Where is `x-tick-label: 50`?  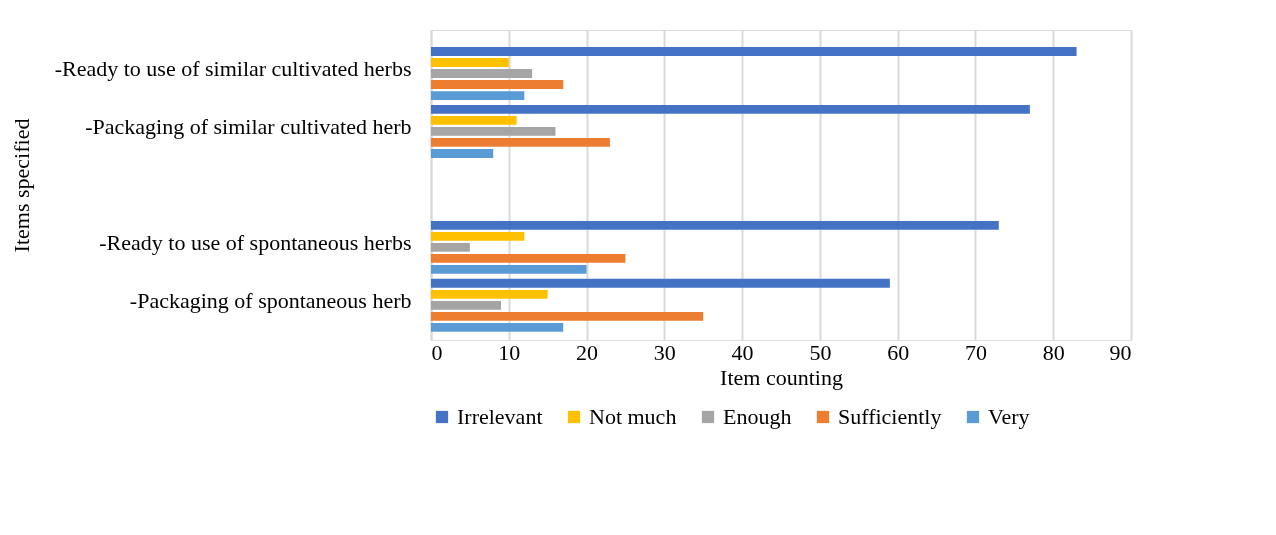 x-tick-label: 50 is located at coordinates (820, 352).